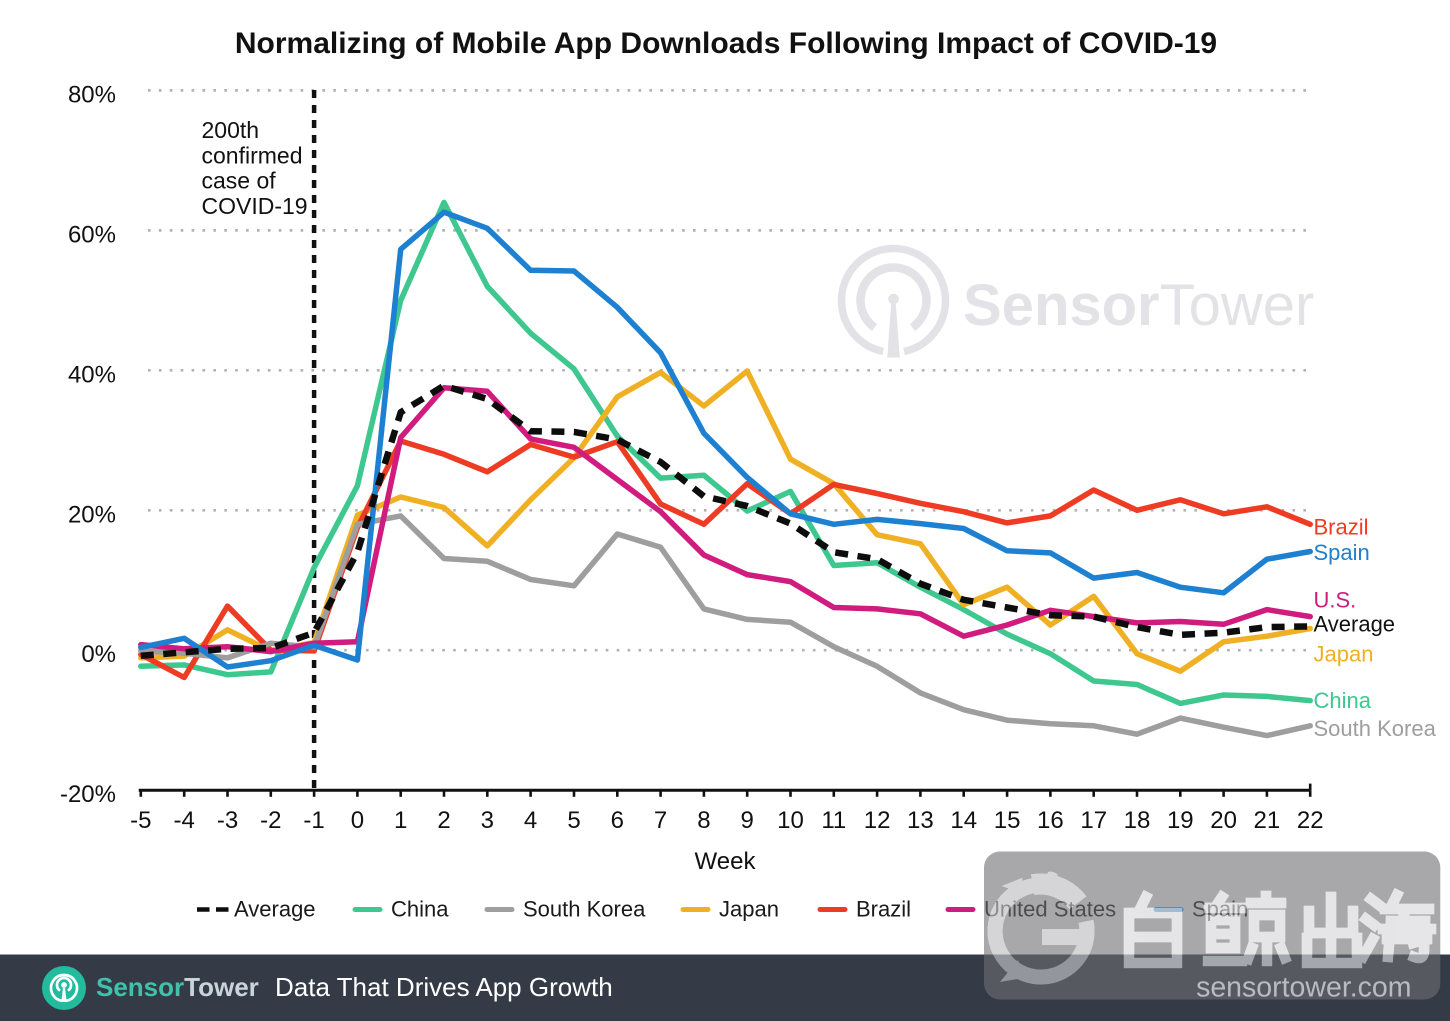 The width and height of the screenshot is (1450, 1021). I want to click on svg-text: 4, so click(530, 820).